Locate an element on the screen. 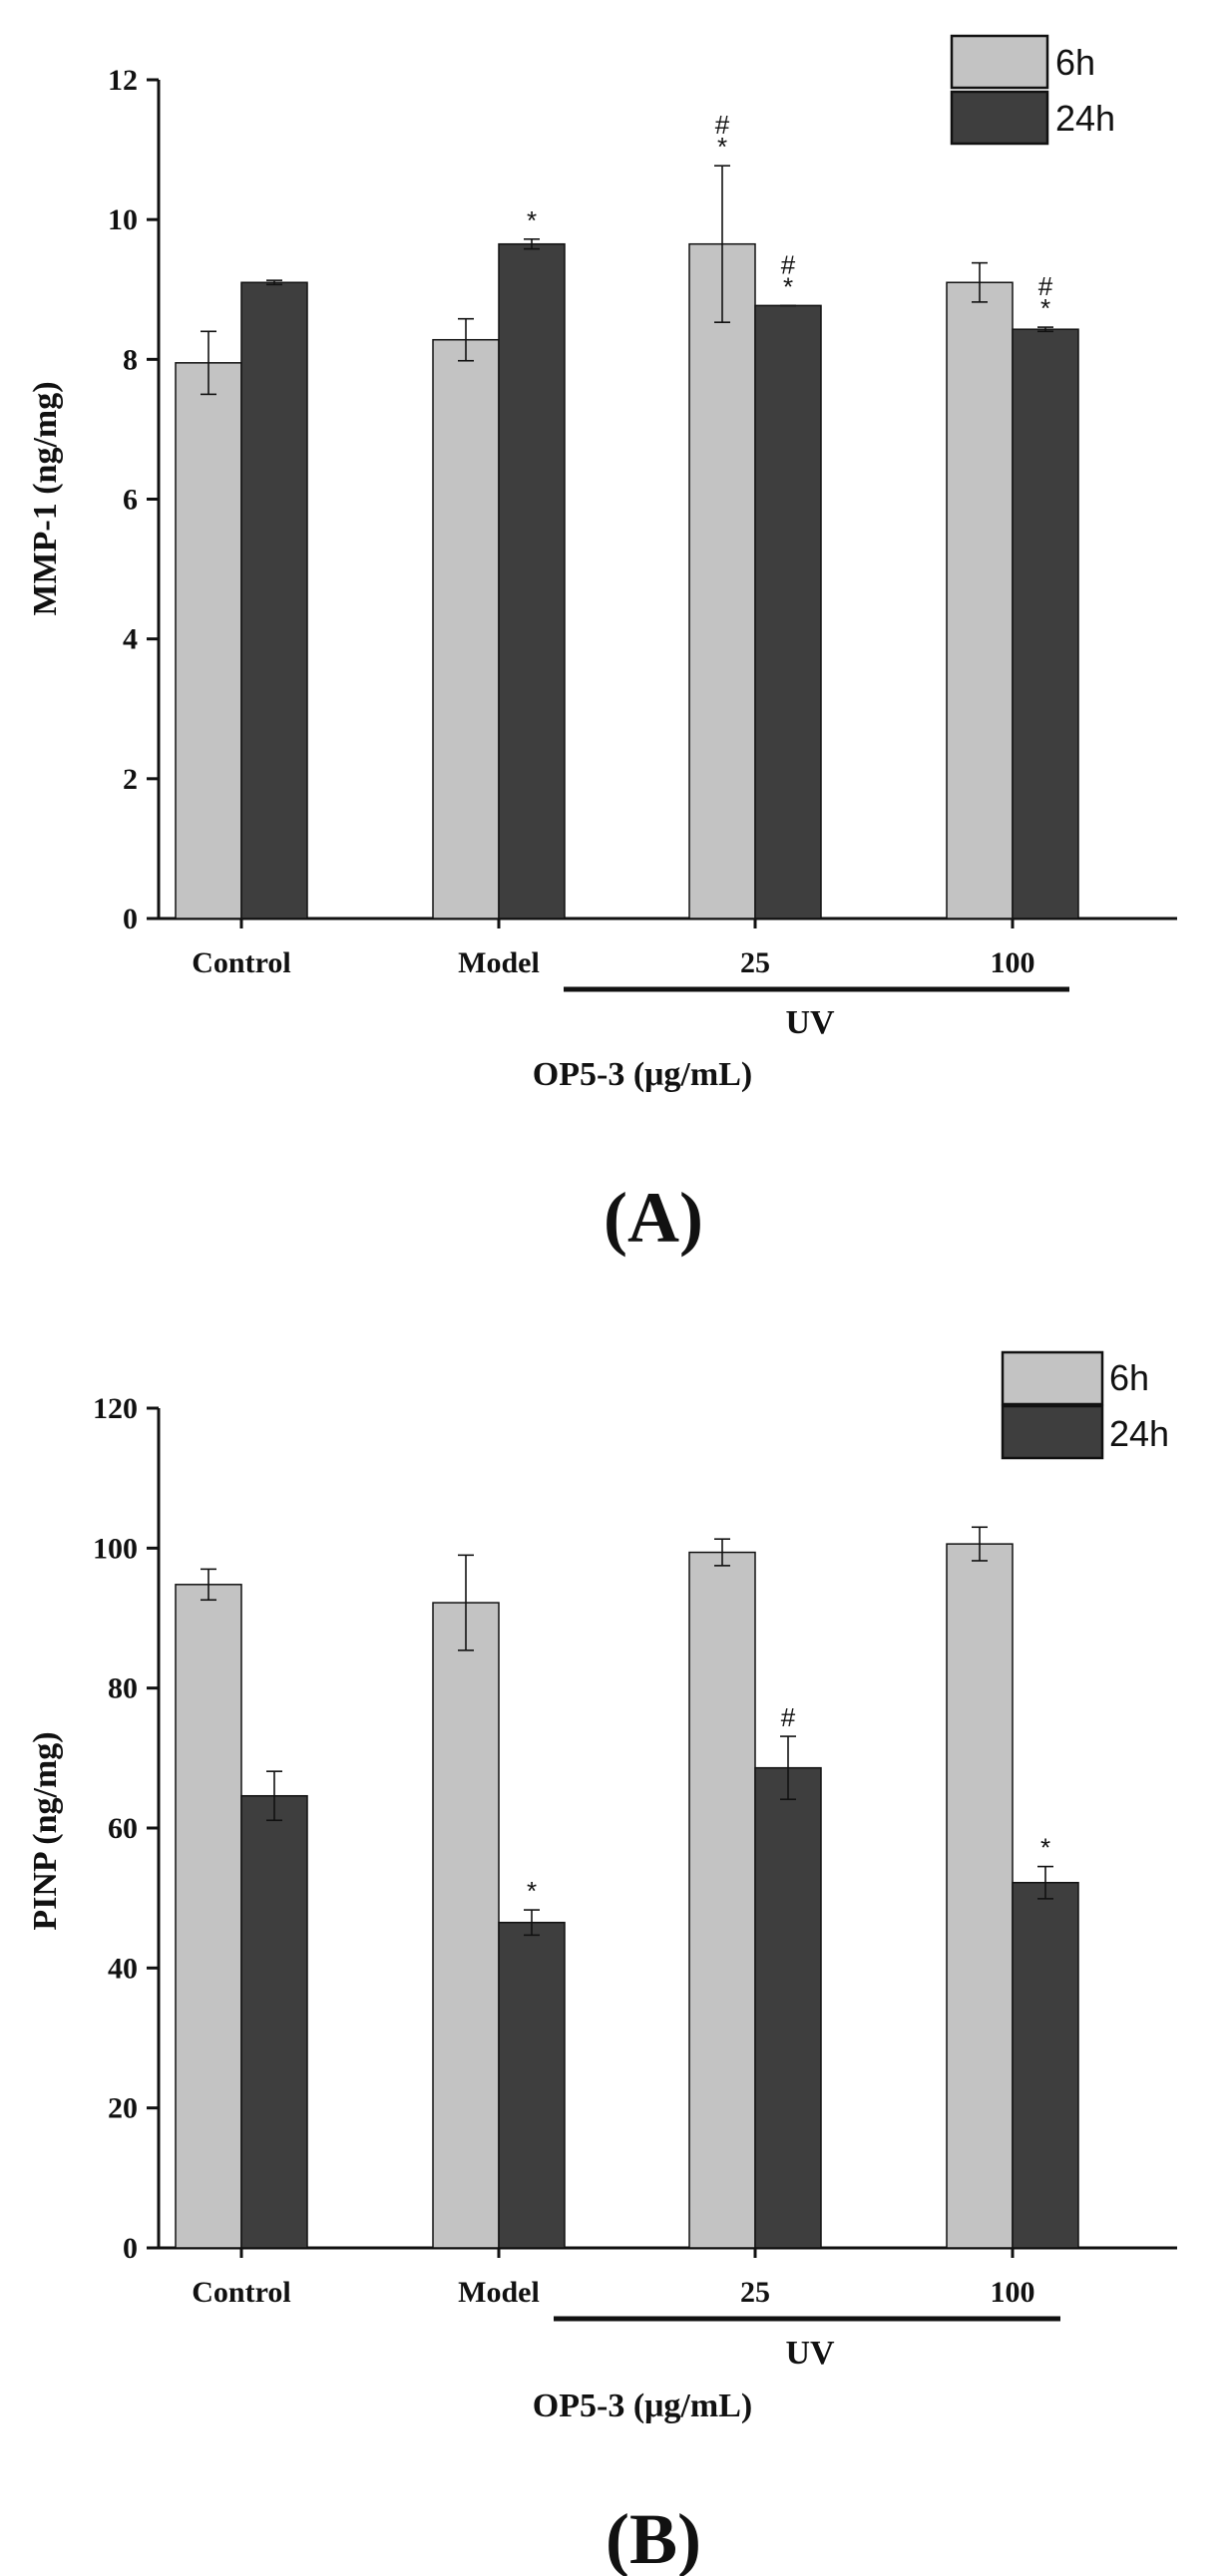  panel-b-legend-label-6h: 6h is located at coordinates (1129, 1377).